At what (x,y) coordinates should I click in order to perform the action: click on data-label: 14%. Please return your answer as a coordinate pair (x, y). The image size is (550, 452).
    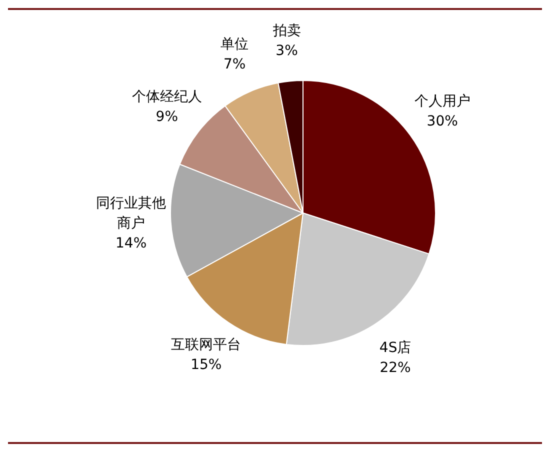
    Looking at the image, I should click on (131, 243).